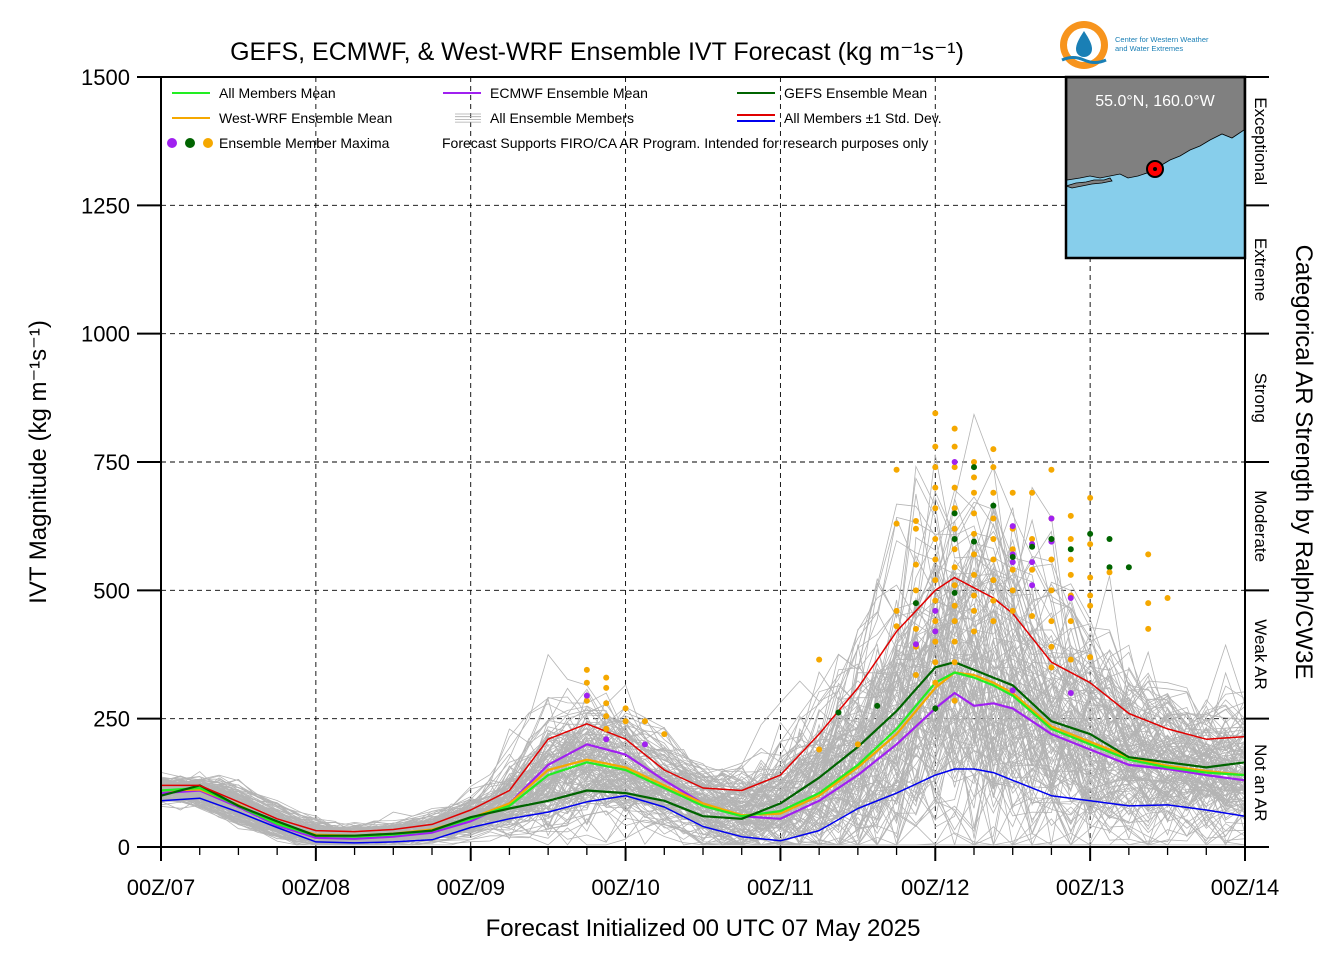 The image size is (1336, 967). What do you see at coordinates (161, 887) in the screenshot?
I see `x-tick-label: 00Z/07` at bounding box center [161, 887].